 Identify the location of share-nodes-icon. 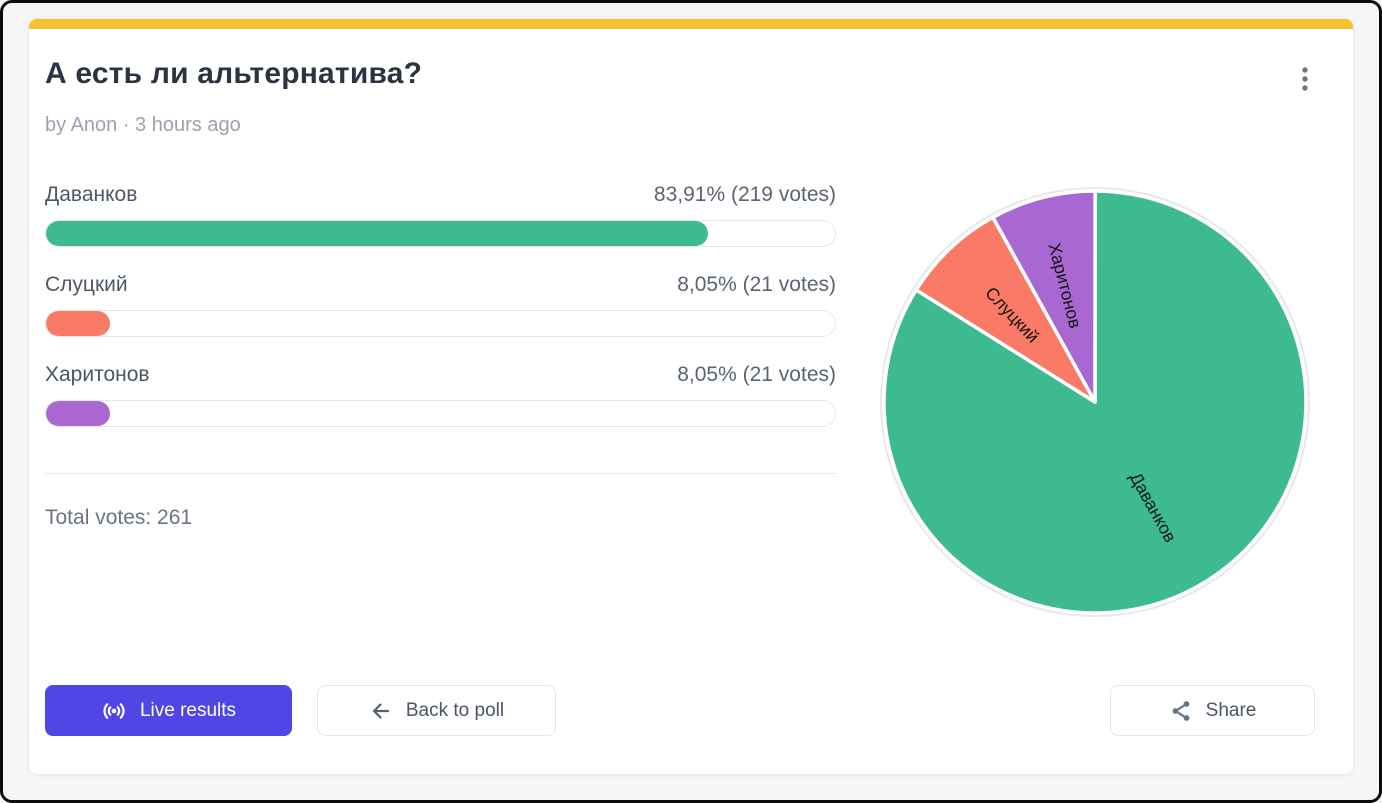
(1181, 711).